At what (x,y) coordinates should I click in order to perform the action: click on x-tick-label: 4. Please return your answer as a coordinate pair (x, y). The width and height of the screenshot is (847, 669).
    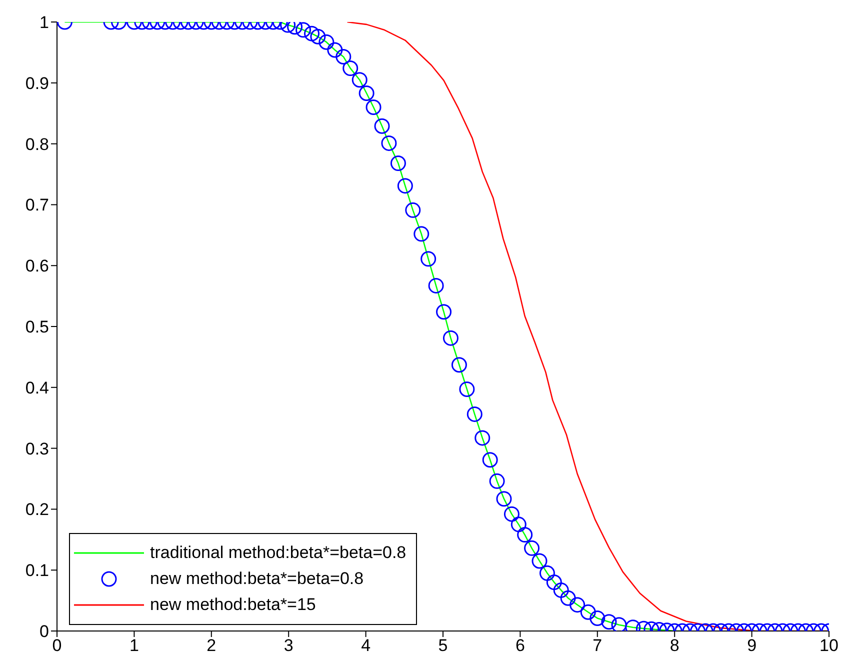
    Looking at the image, I should click on (366, 646).